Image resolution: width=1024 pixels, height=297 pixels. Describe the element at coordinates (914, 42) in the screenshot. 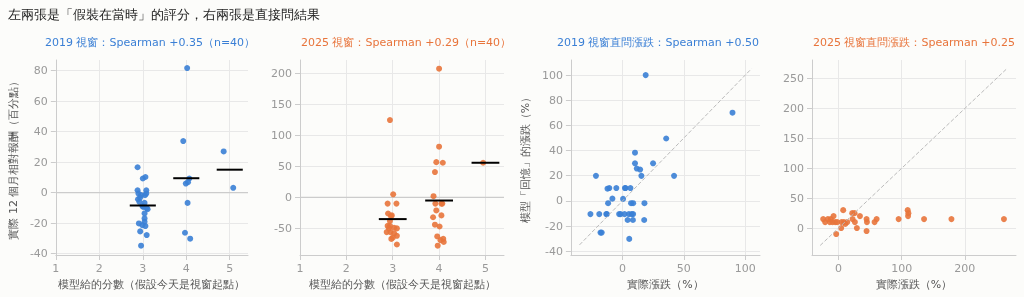

I see `chart-title: 2025 視窗直問漲跌：Spearman +0.25` at that location.